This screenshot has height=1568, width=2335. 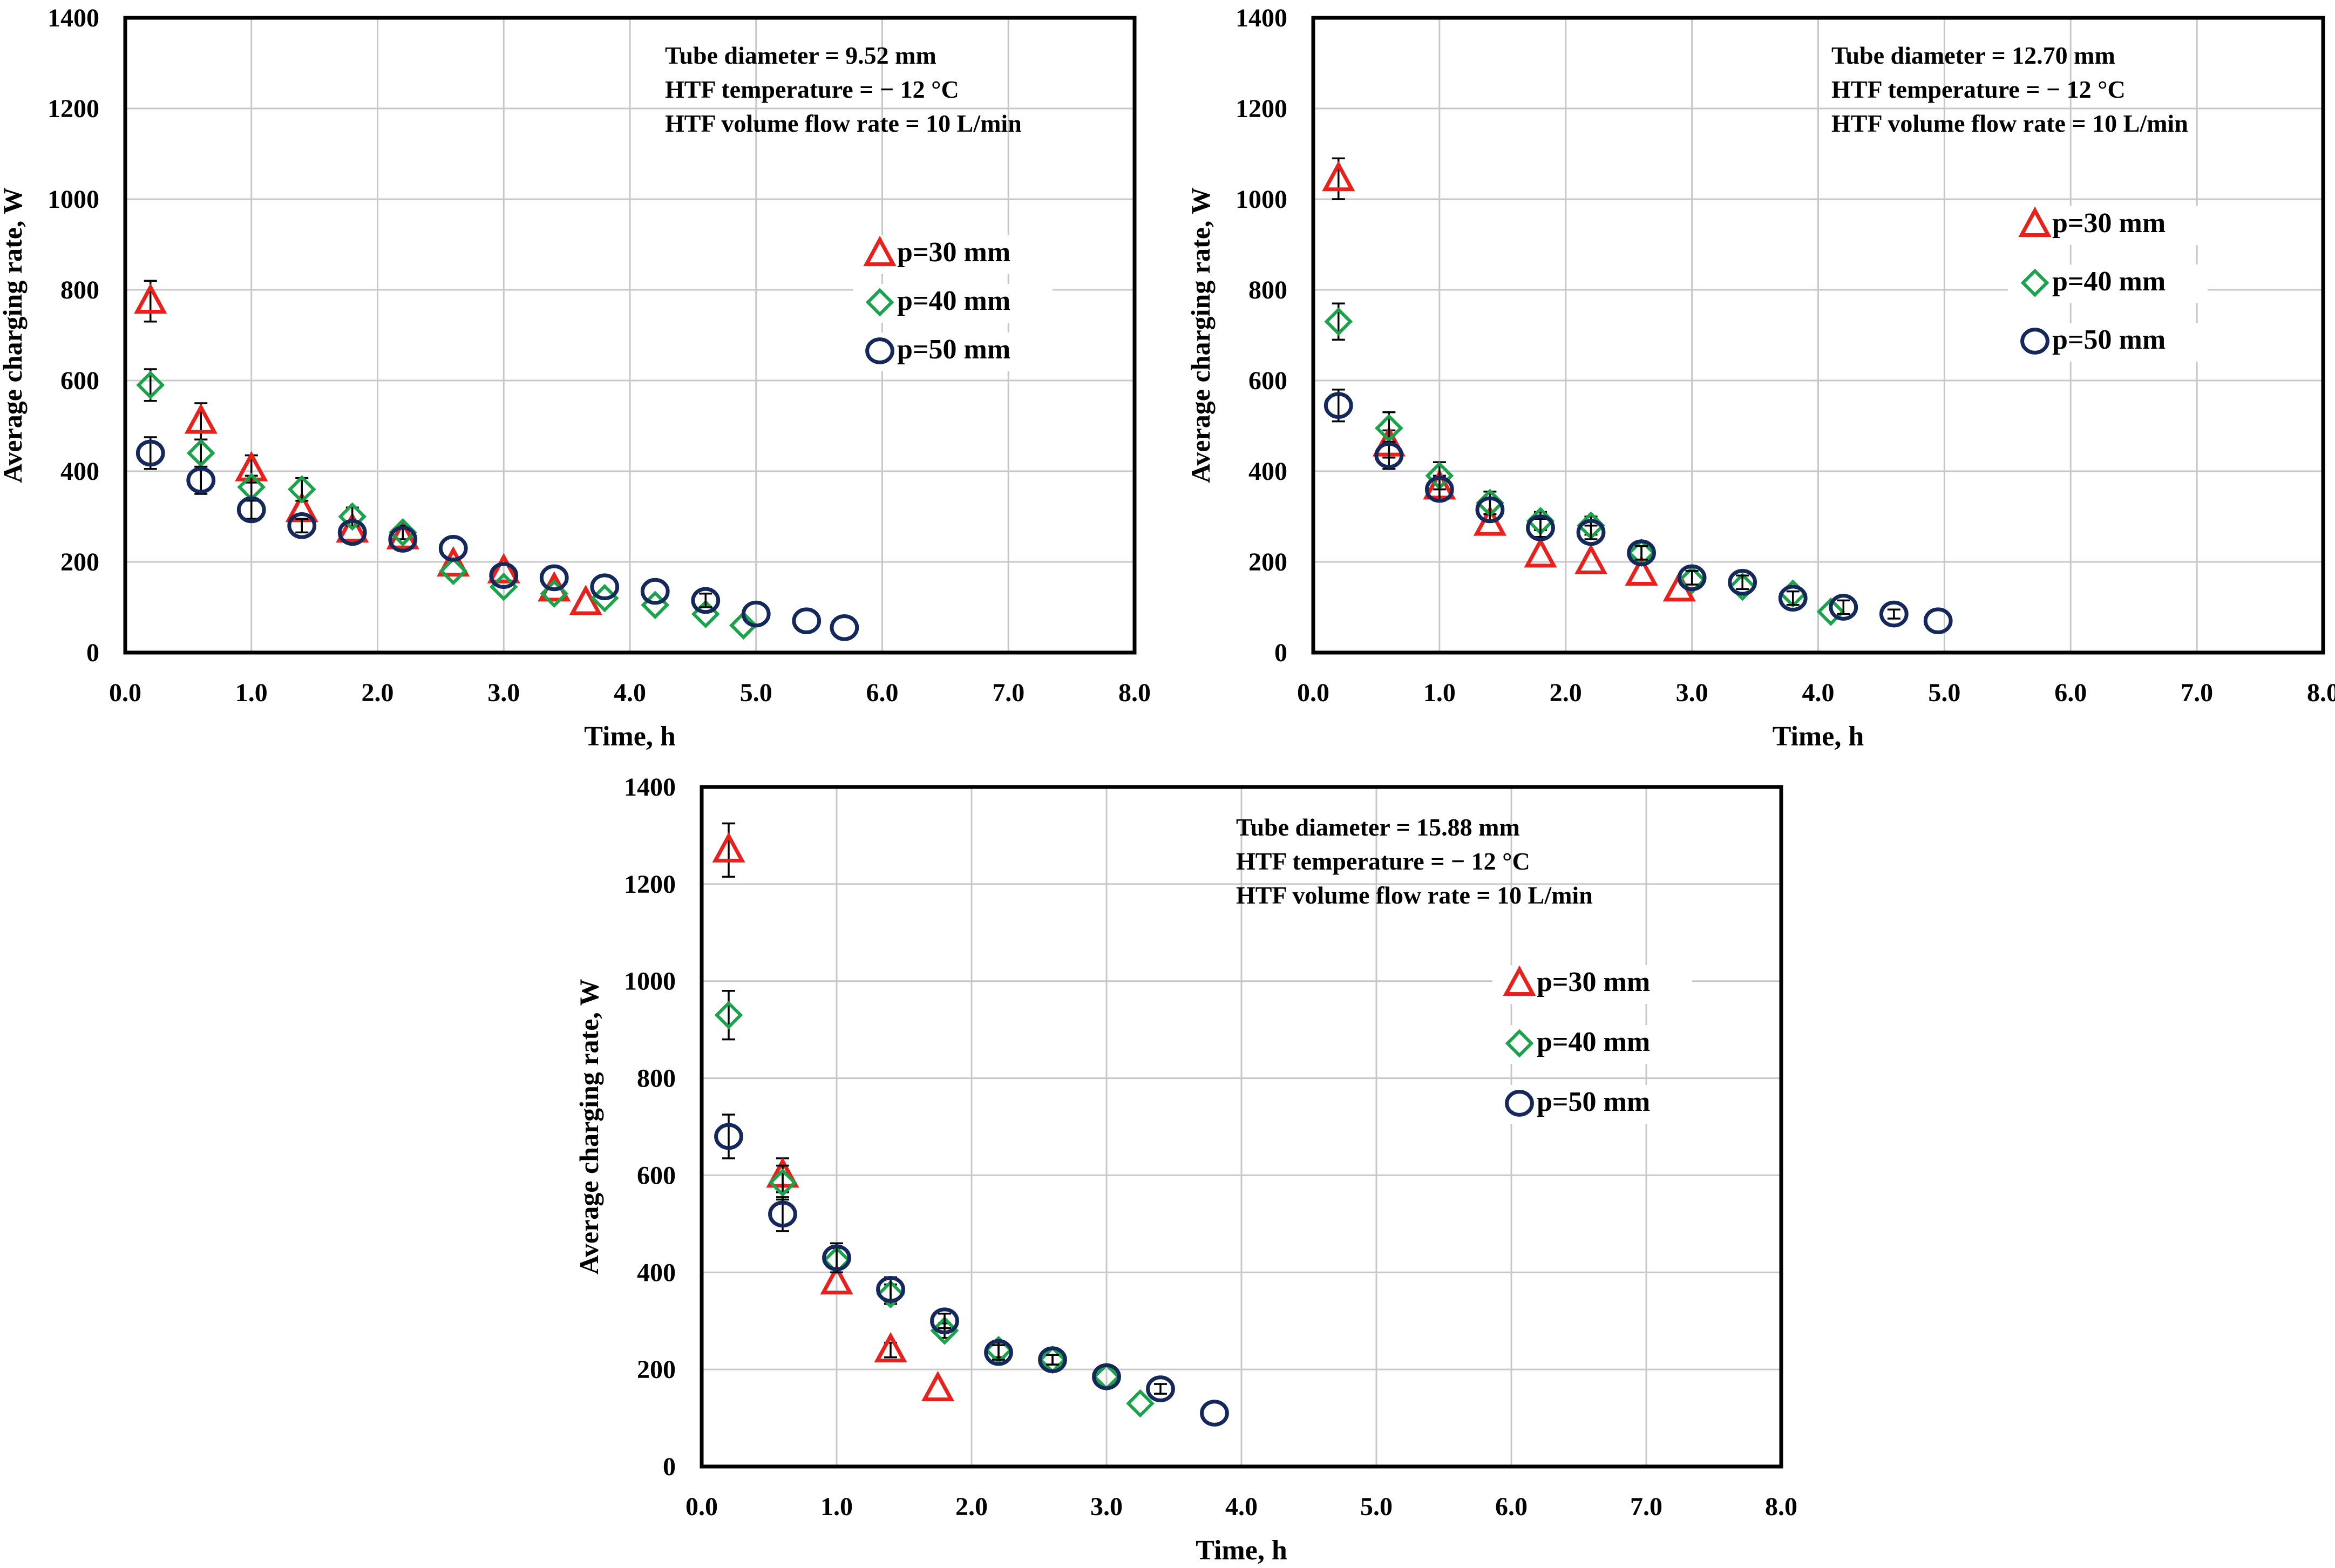 I want to click on x-tick-label: 3.0, so click(x=1106, y=1506).